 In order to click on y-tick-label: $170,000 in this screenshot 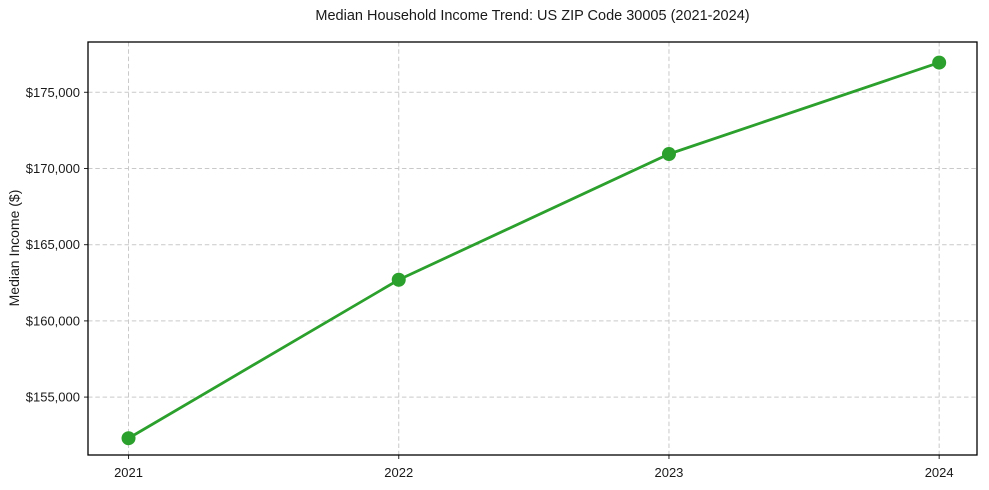, I will do `click(53, 168)`.